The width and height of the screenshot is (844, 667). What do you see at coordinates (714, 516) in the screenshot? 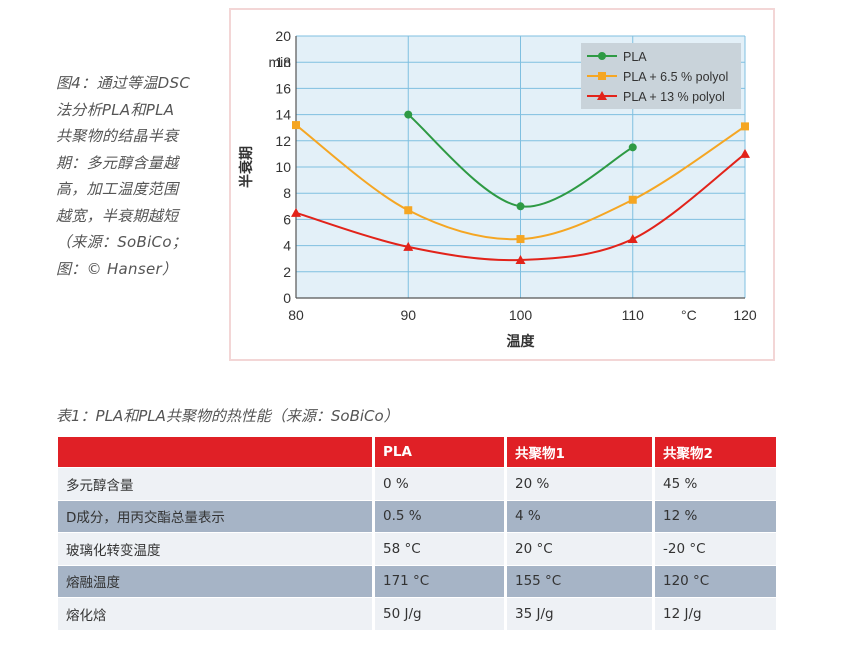
I see `table-cell: 12 %` at bounding box center [714, 516].